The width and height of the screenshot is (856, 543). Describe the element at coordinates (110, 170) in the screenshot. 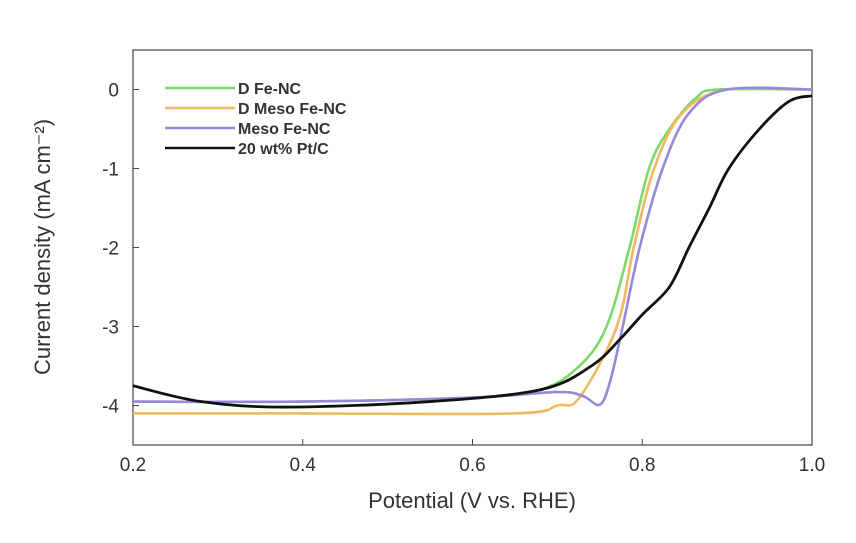

I see `y-tick-label: -1` at that location.